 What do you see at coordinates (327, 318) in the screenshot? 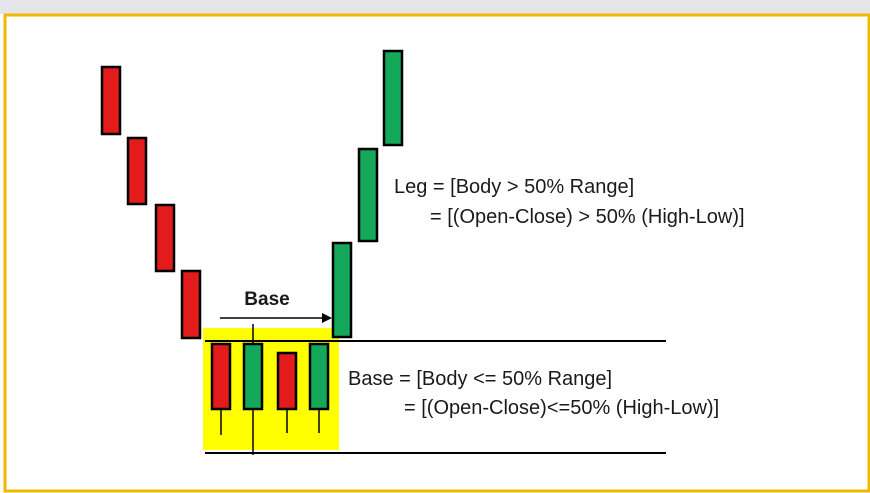
I see `base-arrow-head` at bounding box center [327, 318].